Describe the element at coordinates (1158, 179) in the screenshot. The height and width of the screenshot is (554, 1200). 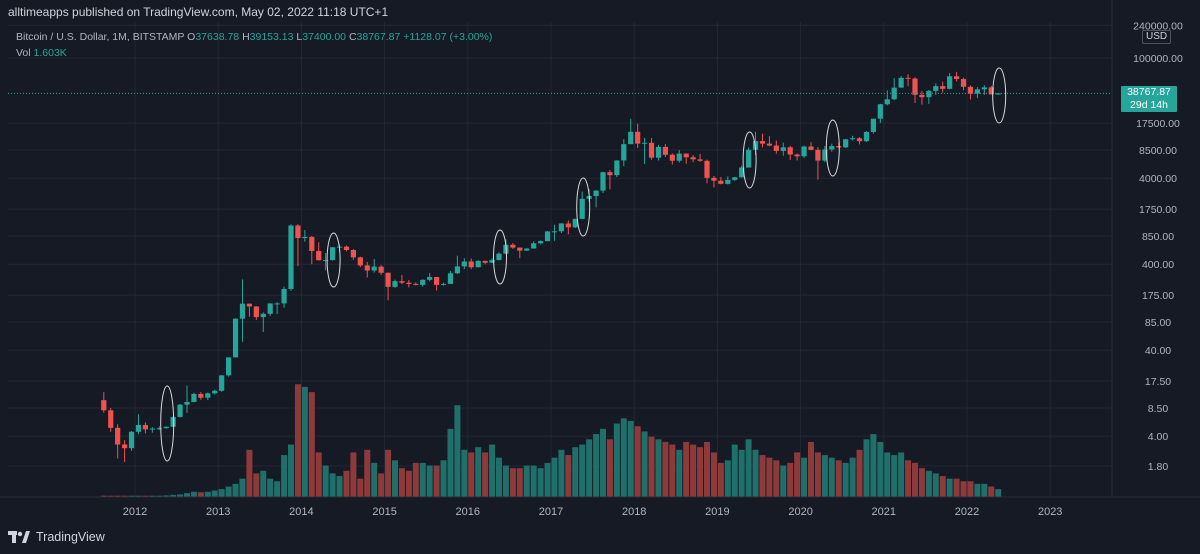
I see `y-tick-label: 4000.00` at that location.